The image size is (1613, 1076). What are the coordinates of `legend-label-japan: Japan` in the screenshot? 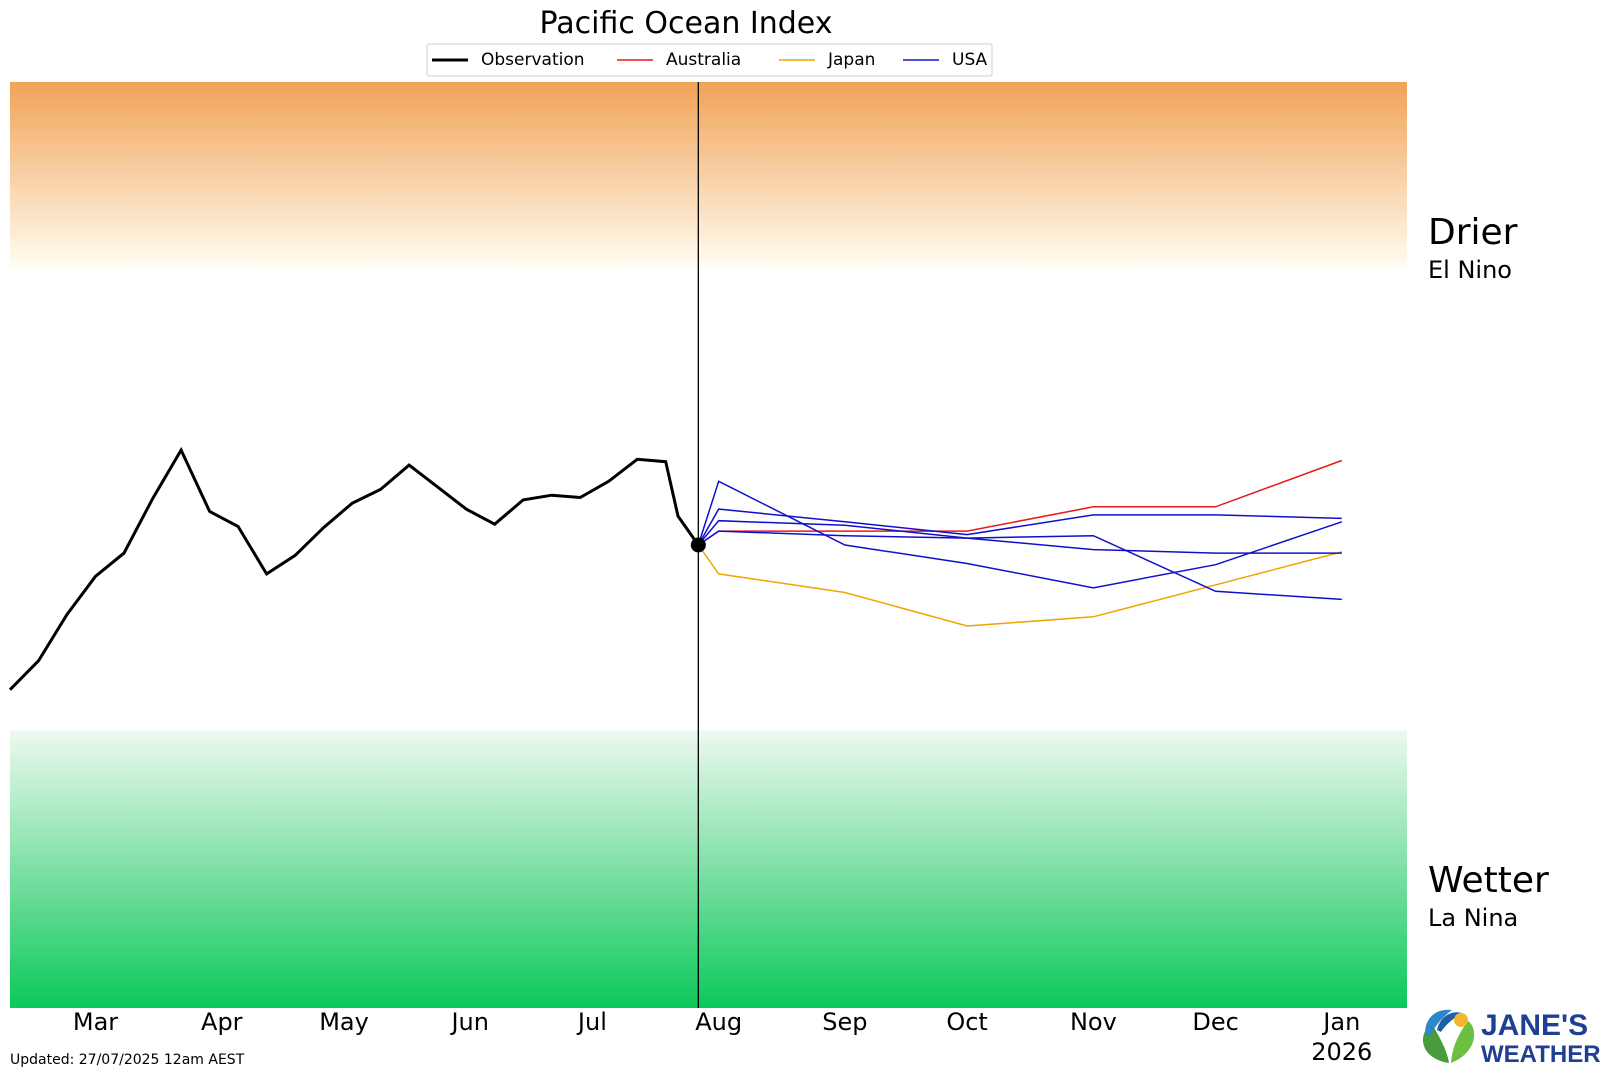 It's located at (851, 60).